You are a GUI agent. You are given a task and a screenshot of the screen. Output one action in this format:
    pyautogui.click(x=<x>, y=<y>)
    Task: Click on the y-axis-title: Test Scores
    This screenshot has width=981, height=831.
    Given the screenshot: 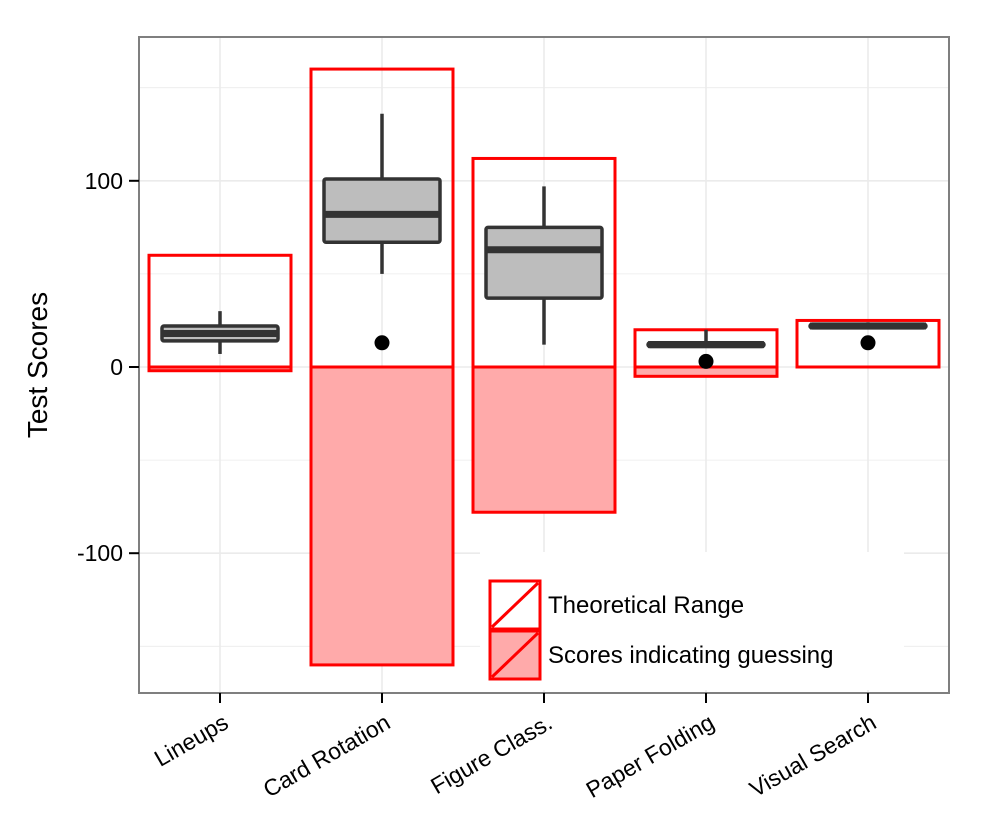 What is the action you would take?
    pyautogui.click(x=37, y=365)
    